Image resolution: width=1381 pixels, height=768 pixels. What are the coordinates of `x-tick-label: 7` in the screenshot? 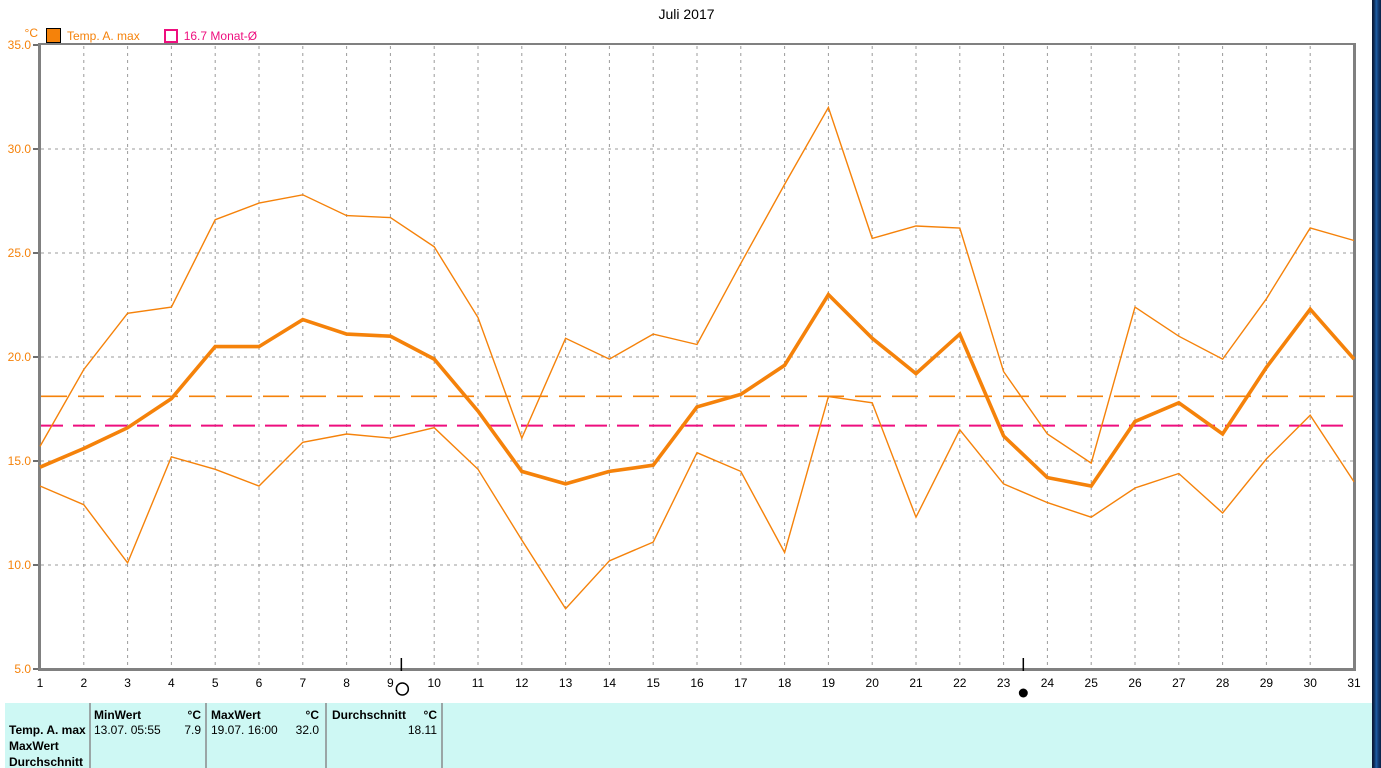 It's located at (302, 683).